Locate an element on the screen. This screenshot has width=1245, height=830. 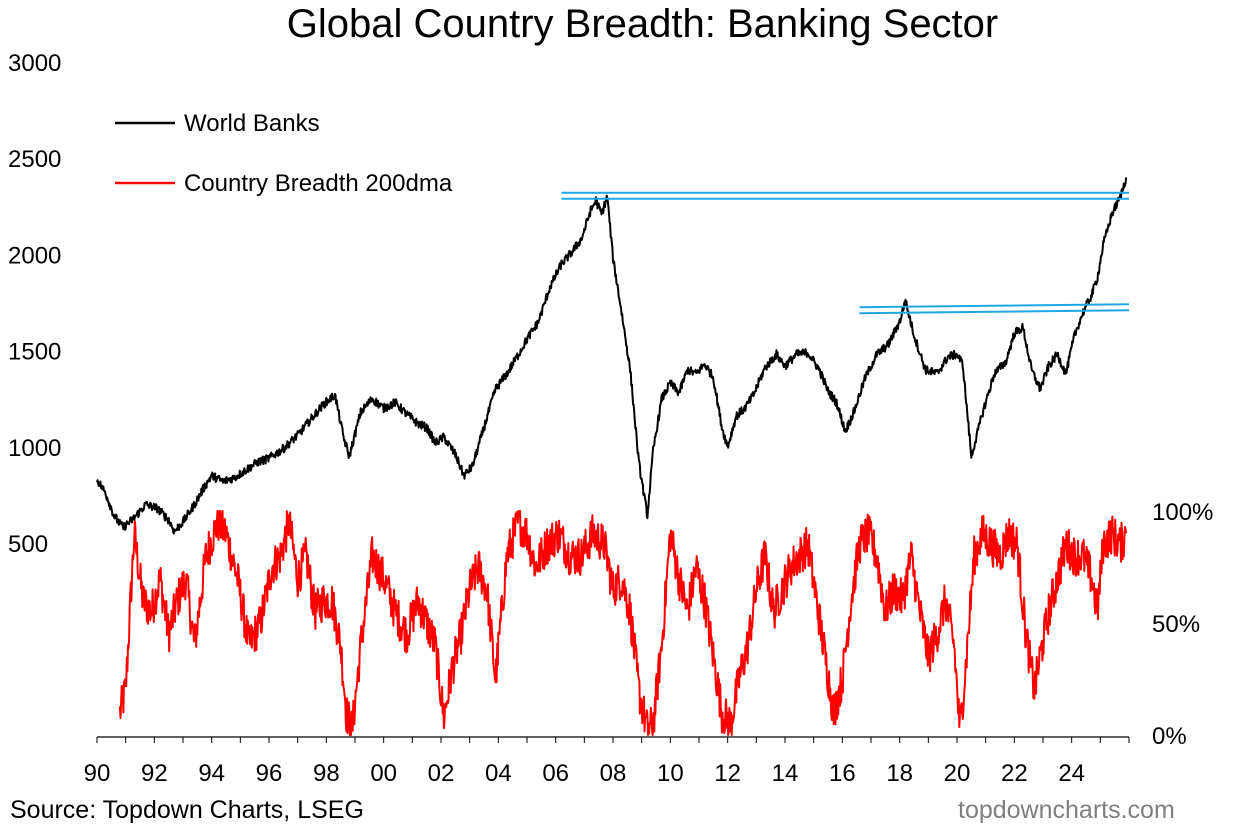
source-note: Source: Topdown Charts, LSEG is located at coordinates (187, 810).